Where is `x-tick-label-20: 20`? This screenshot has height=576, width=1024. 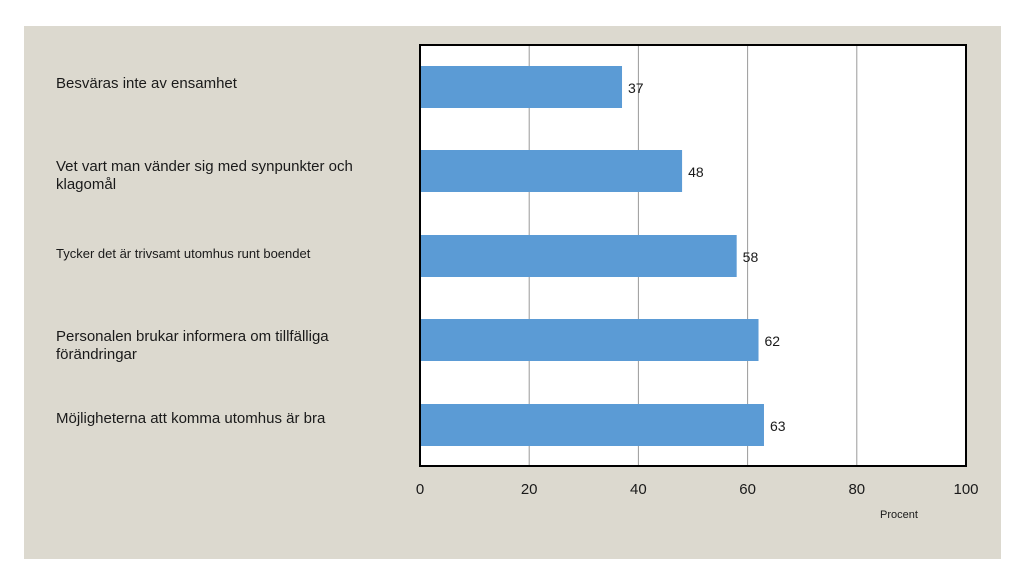 x-tick-label-20: 20 is located at coordinates (529, 489).